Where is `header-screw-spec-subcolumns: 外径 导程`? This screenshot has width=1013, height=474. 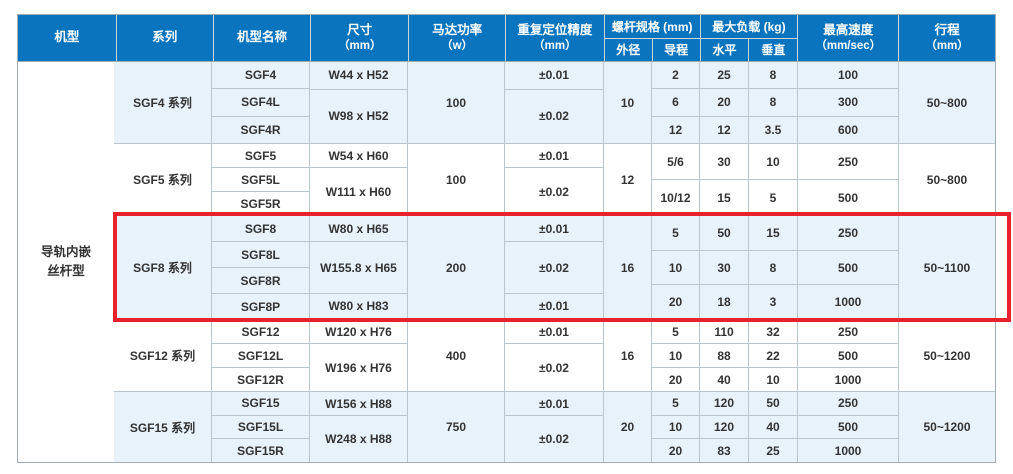
header-screw-spec-subcolumns: 外径 导程 is located at coordinates (652, 49).